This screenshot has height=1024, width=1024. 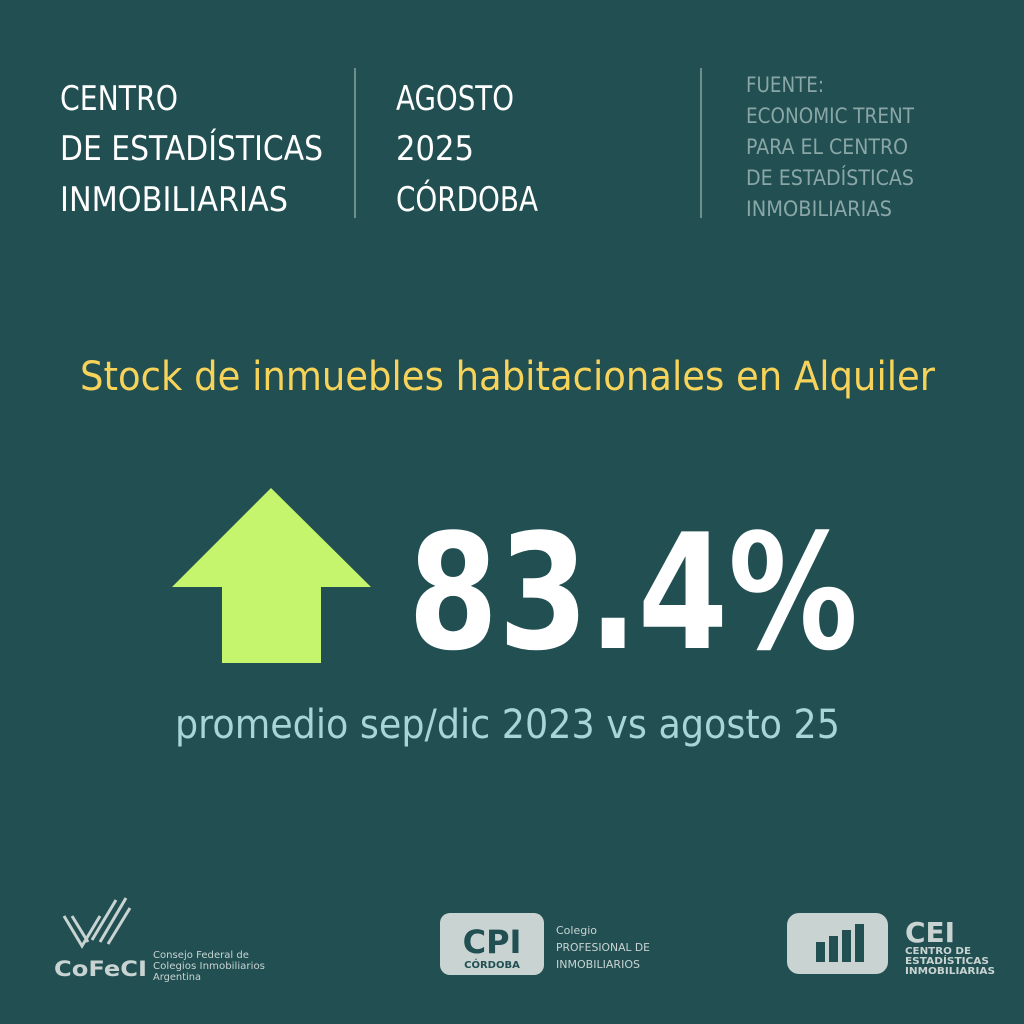 What do you see at coordinates (492, 964) in the screenshot?
I see `logo-place: CÓRDOBA` at bounding box center [492, 964].